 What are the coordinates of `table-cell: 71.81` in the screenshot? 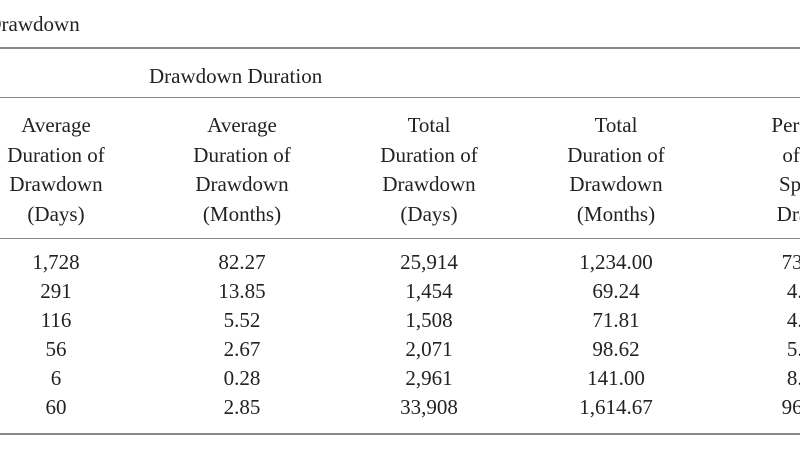 It's located at (616, 320).